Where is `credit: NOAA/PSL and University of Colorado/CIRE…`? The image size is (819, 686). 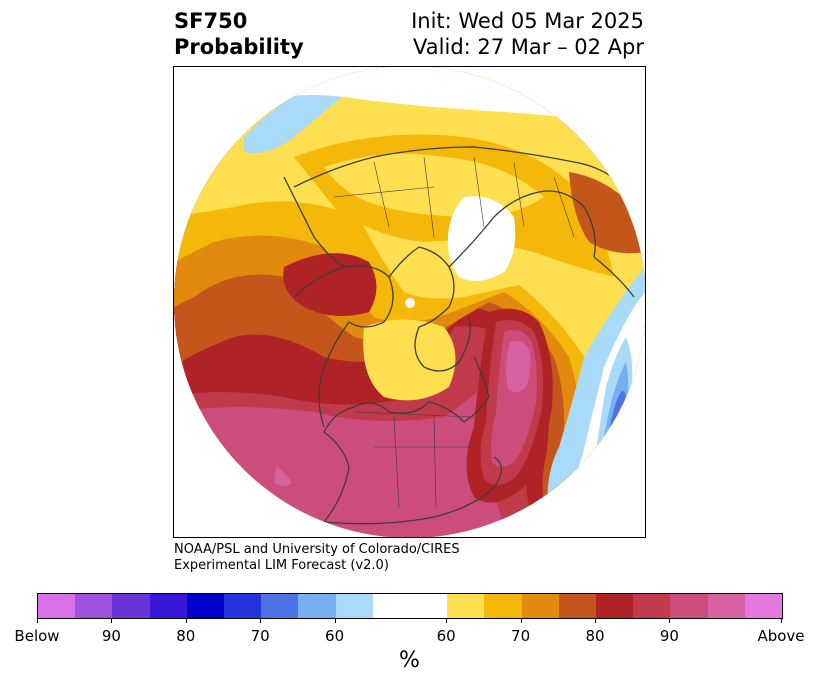 credit: NOAA/PSL and University of Colorado/CIRE… is located at coordinates (317, 558).